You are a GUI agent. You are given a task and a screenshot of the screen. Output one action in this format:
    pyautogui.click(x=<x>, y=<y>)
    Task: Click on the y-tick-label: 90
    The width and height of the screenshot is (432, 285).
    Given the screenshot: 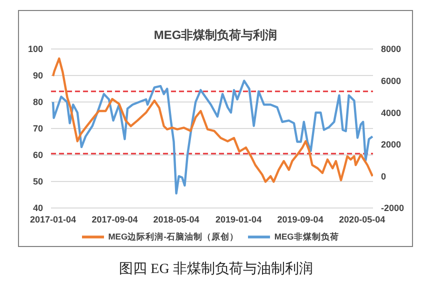 What is the action you would take?
    pyautogui.click(x=37, y=75)
    